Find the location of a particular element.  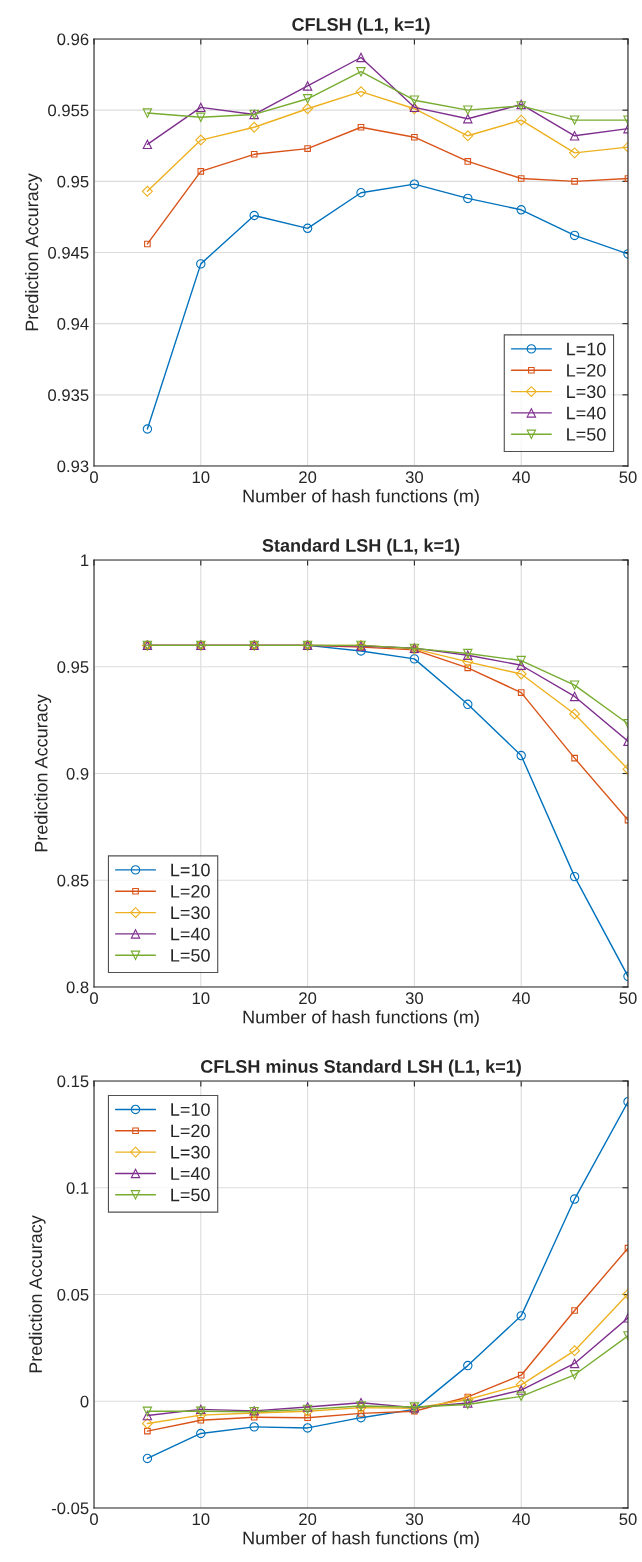

y-tick-label: 0.15 is located at coordinates (73, 1081).